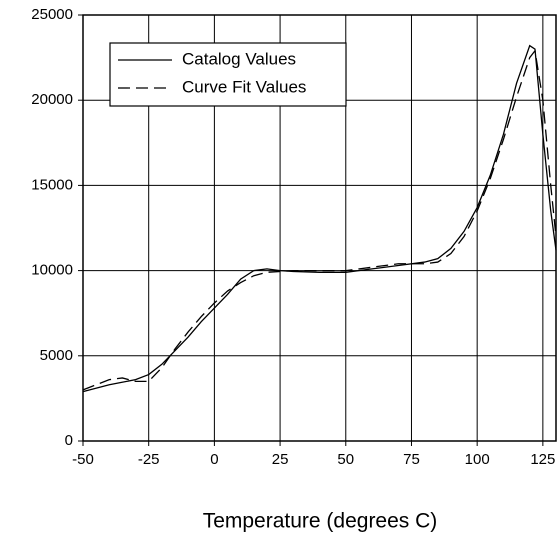 Image resolution: width=558 pixels, height=556 pixels. Describe the element at coordinates (228, 74) in the screenshot. I see `legend-box` at that location.